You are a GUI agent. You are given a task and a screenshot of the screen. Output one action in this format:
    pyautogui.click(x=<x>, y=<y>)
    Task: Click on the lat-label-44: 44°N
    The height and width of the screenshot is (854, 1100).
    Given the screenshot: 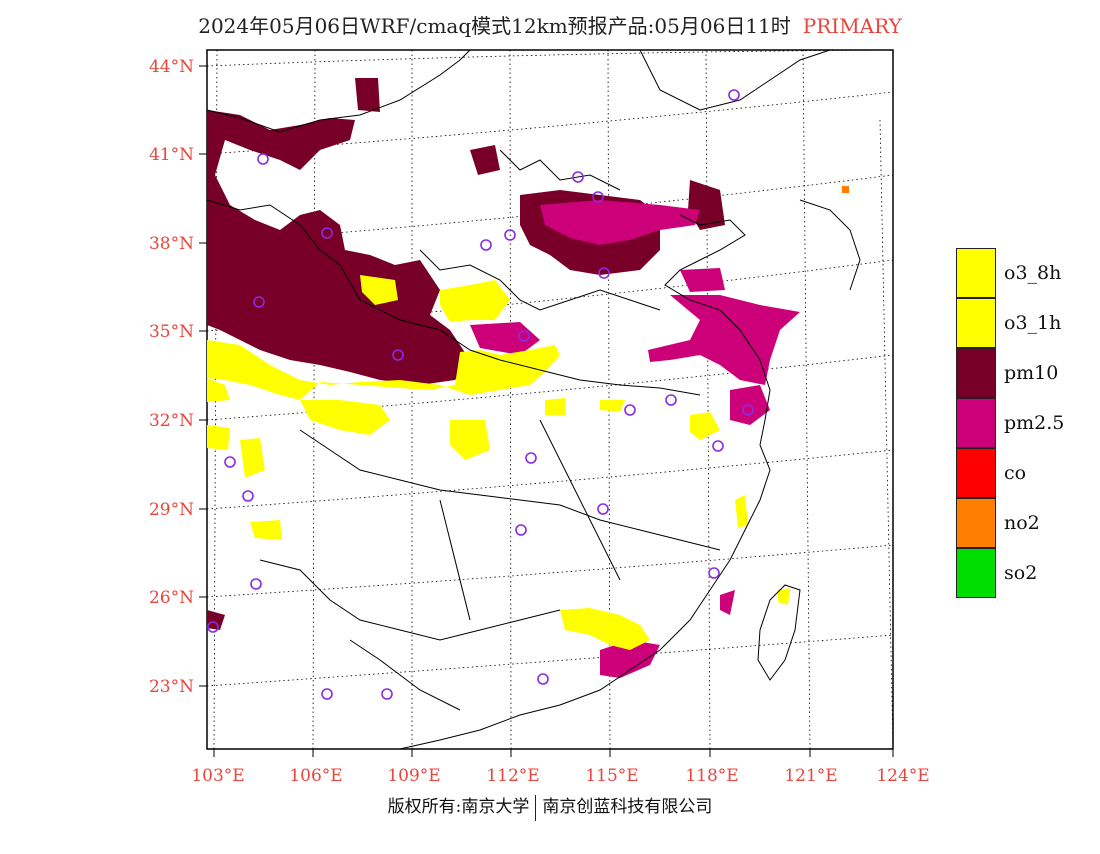 What is the action you would take?
    pyautogui.click(x=171, y=67)
    